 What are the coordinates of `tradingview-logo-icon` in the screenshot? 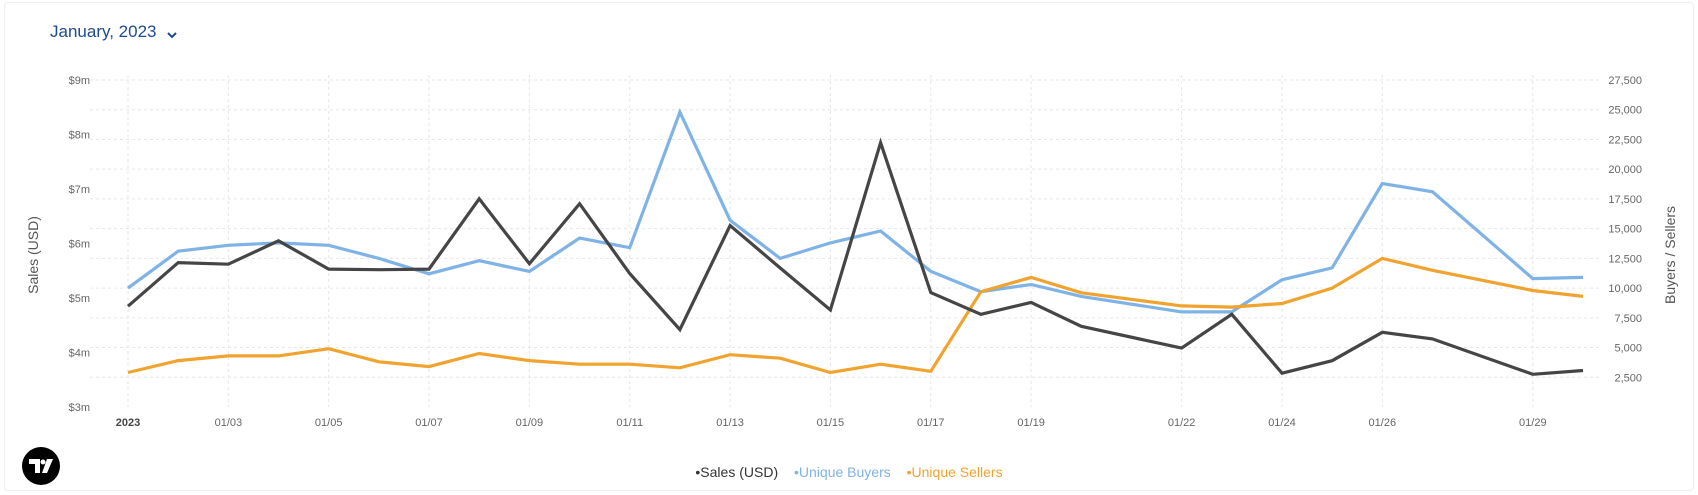 It's located at (41, 466).